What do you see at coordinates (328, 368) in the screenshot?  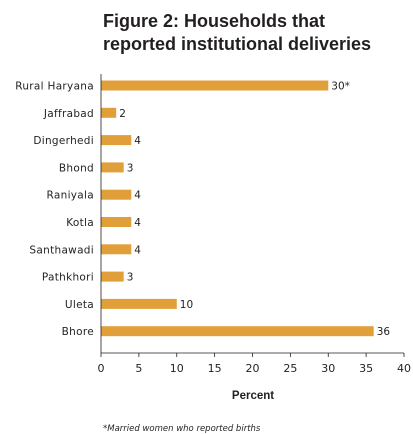 I see `x-tick-label: 30` at bounding box center [328, 368].